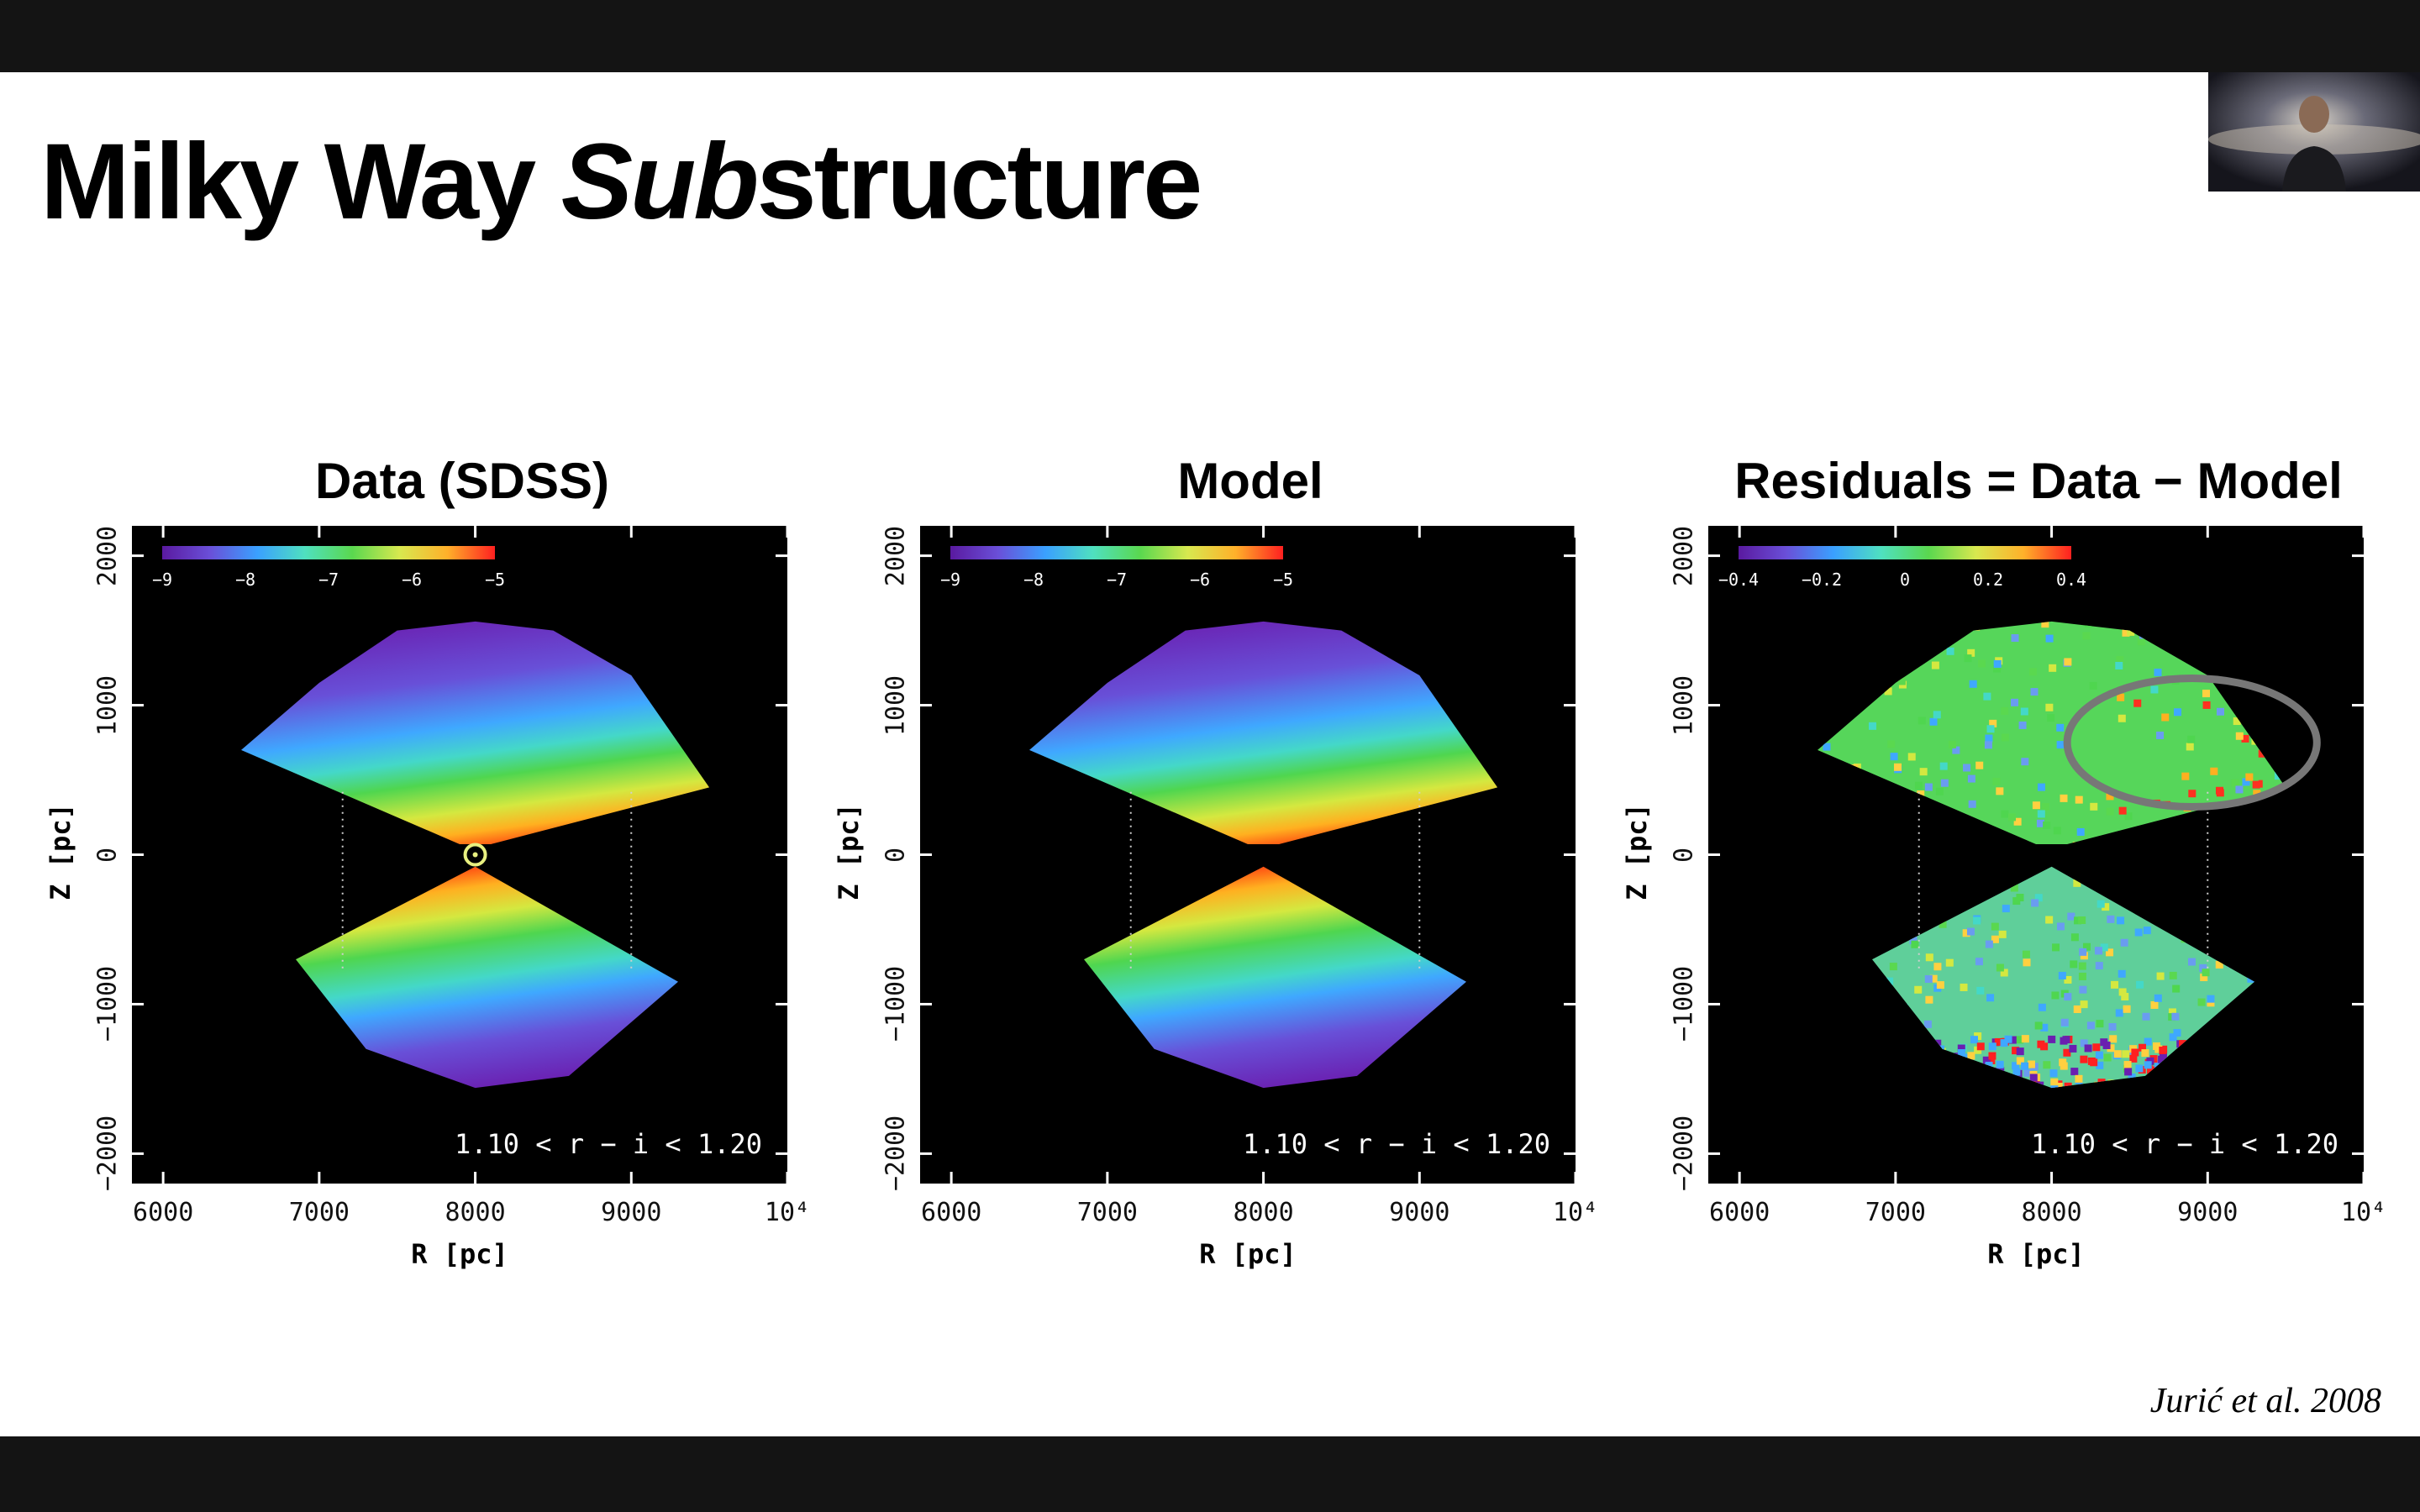  Describe the element at coordinates (621, 182) in the screenshot. I see `slide-title: Milky Way Substructure` at that location.